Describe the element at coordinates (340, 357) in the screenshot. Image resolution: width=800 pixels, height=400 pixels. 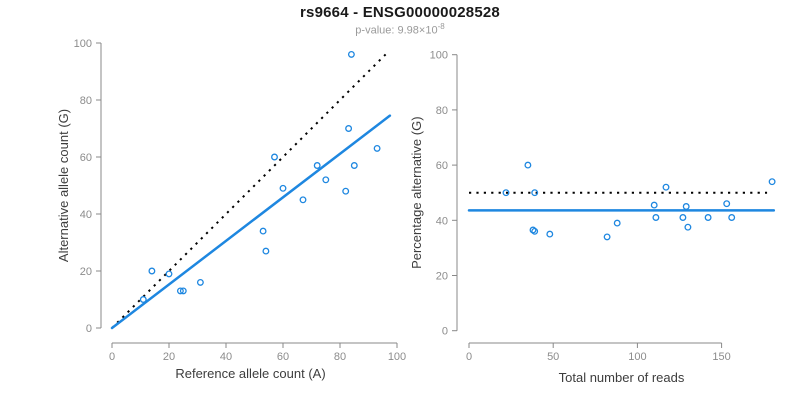
I see `x-tick-label: 80` at that location.